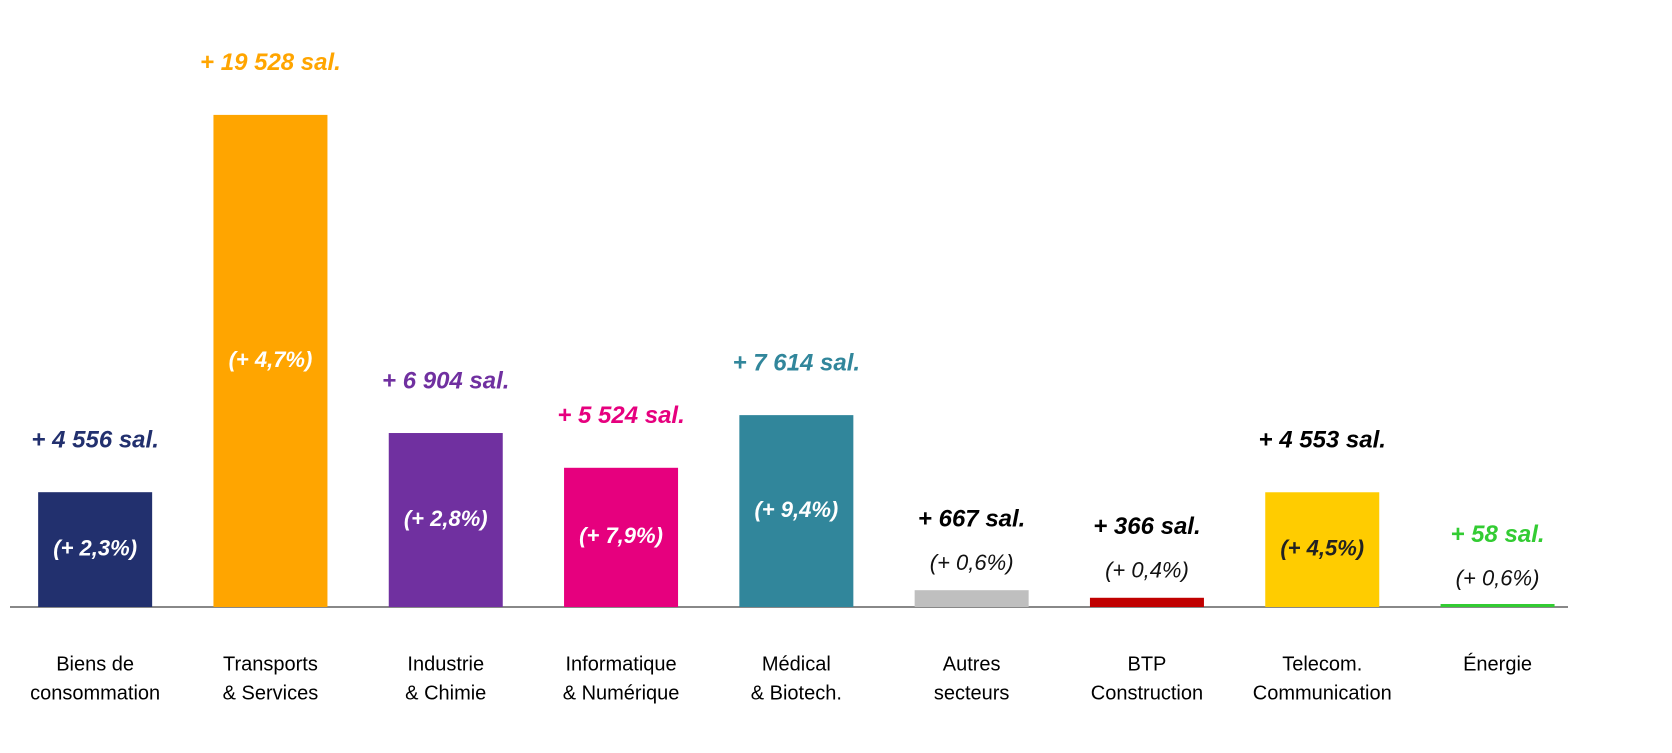 This screenshot has width=1672, height=753. I want to click on value-label: + 667 sal., so click(971, 519).